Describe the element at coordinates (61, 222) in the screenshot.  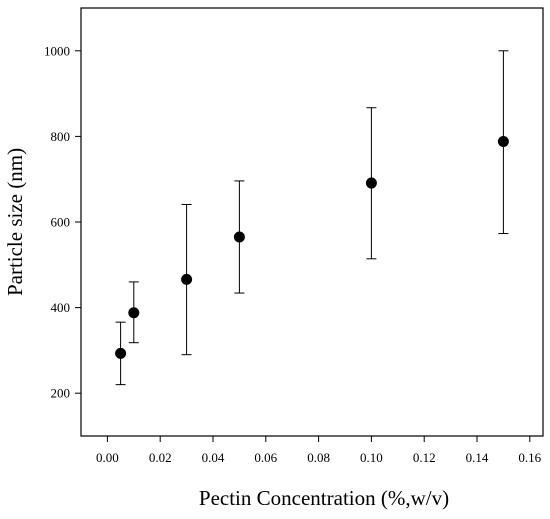
I see `y-tick-label: 600` at that location.